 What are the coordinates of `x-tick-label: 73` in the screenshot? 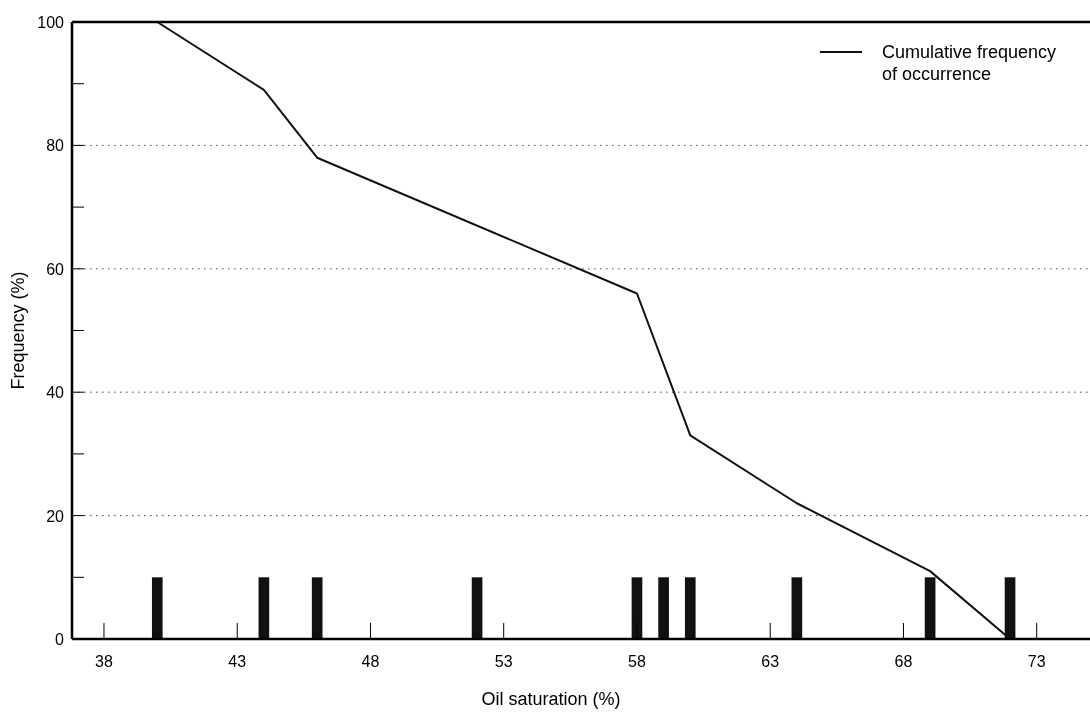 It's located at (1036, 661).